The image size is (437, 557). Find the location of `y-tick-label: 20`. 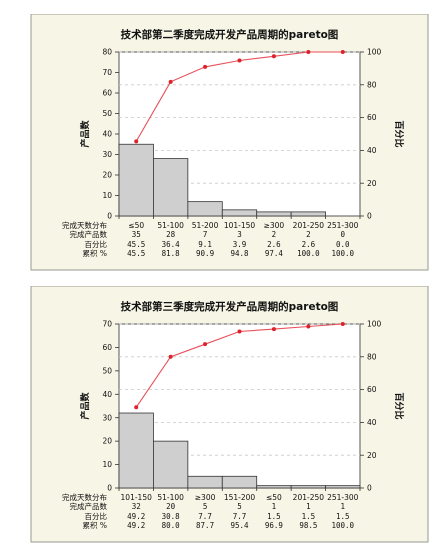

y-tick-label: 20 is located at coordinates (107, 175).